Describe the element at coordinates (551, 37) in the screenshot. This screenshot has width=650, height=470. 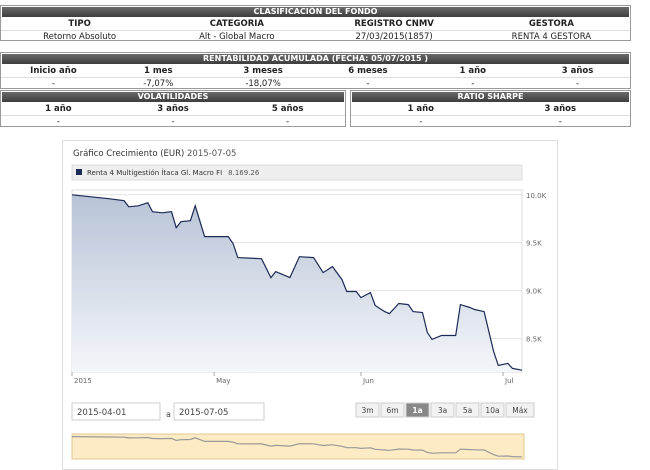
I see `cell: RENTA 4 GESTORA` at that location.